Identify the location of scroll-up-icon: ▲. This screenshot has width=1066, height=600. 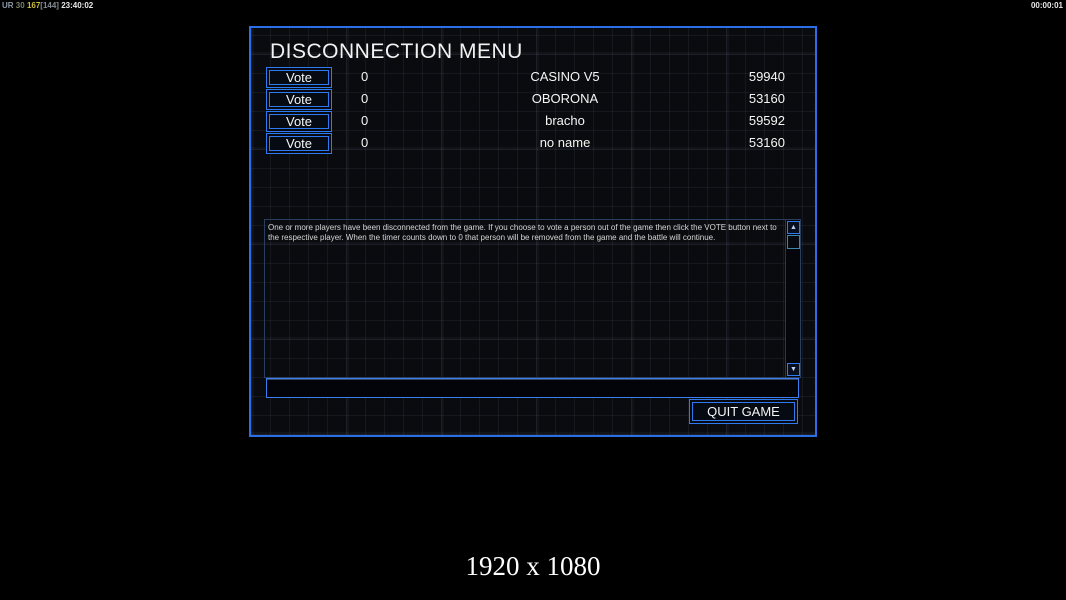
(793, 227).